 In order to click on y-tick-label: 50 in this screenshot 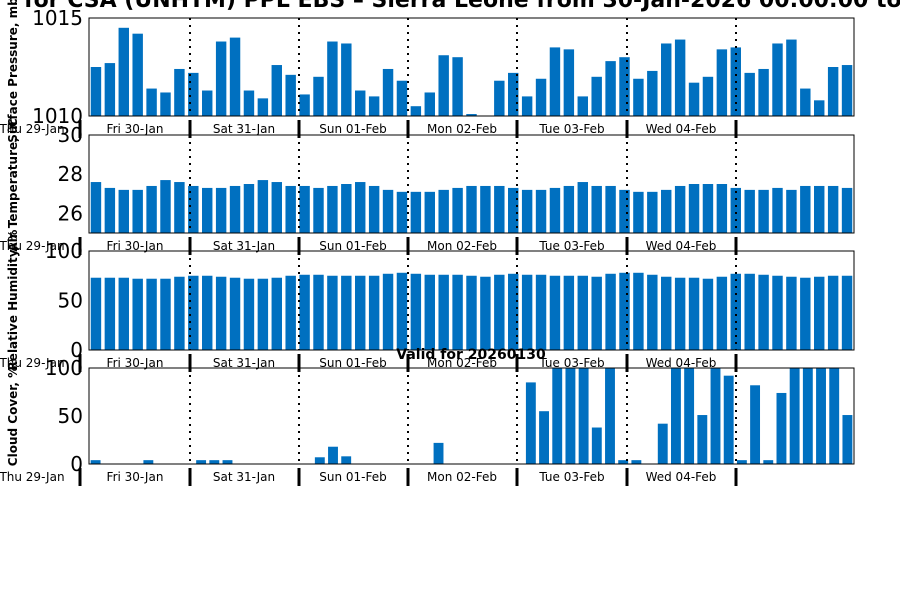, I will do `click(70, 416)`.